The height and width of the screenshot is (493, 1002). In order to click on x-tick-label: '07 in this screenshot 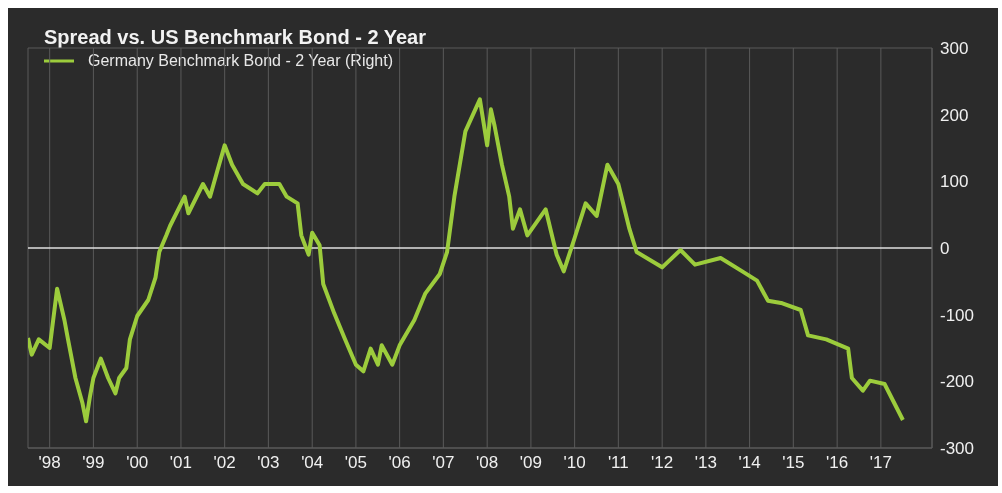, I will do `click(443, 463)`.